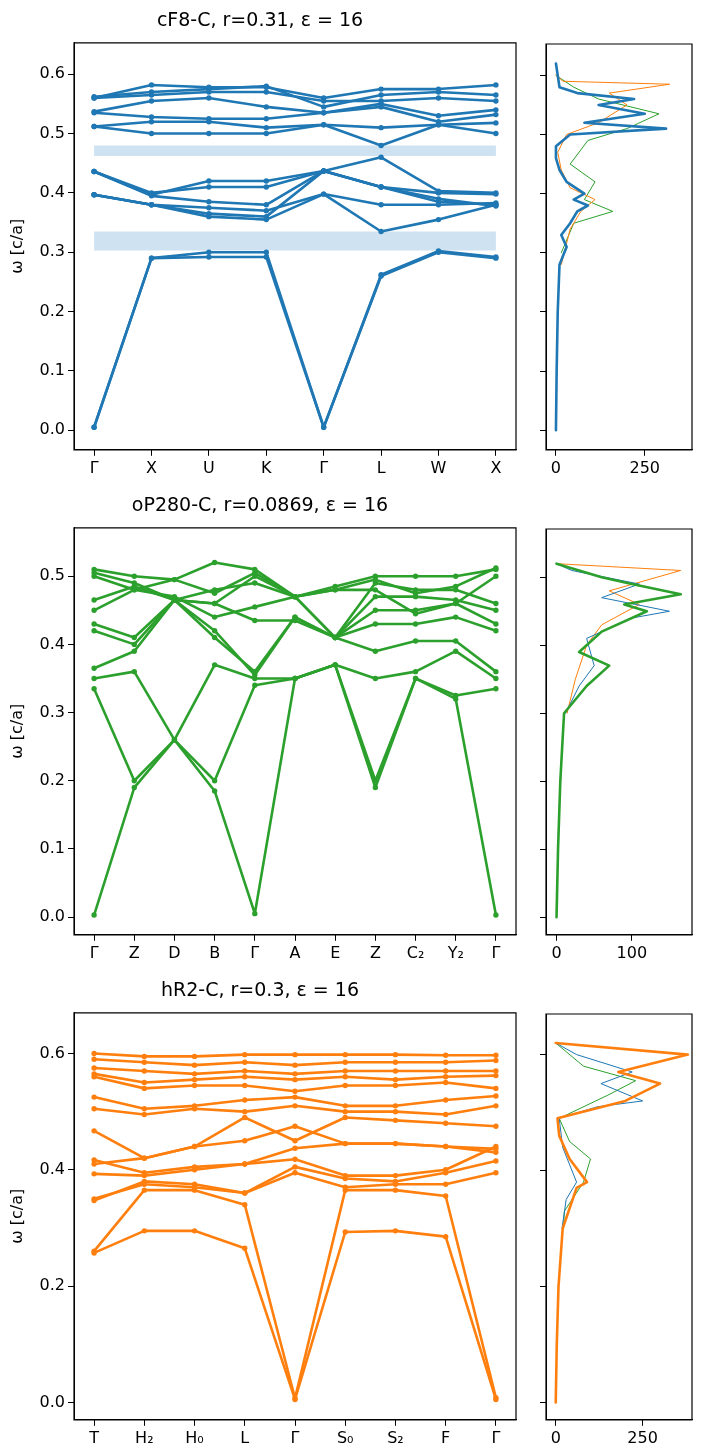  Describe the element at coordinates (415, 952) in the screenshot. I see `x-tick-label: C₂` at that location.